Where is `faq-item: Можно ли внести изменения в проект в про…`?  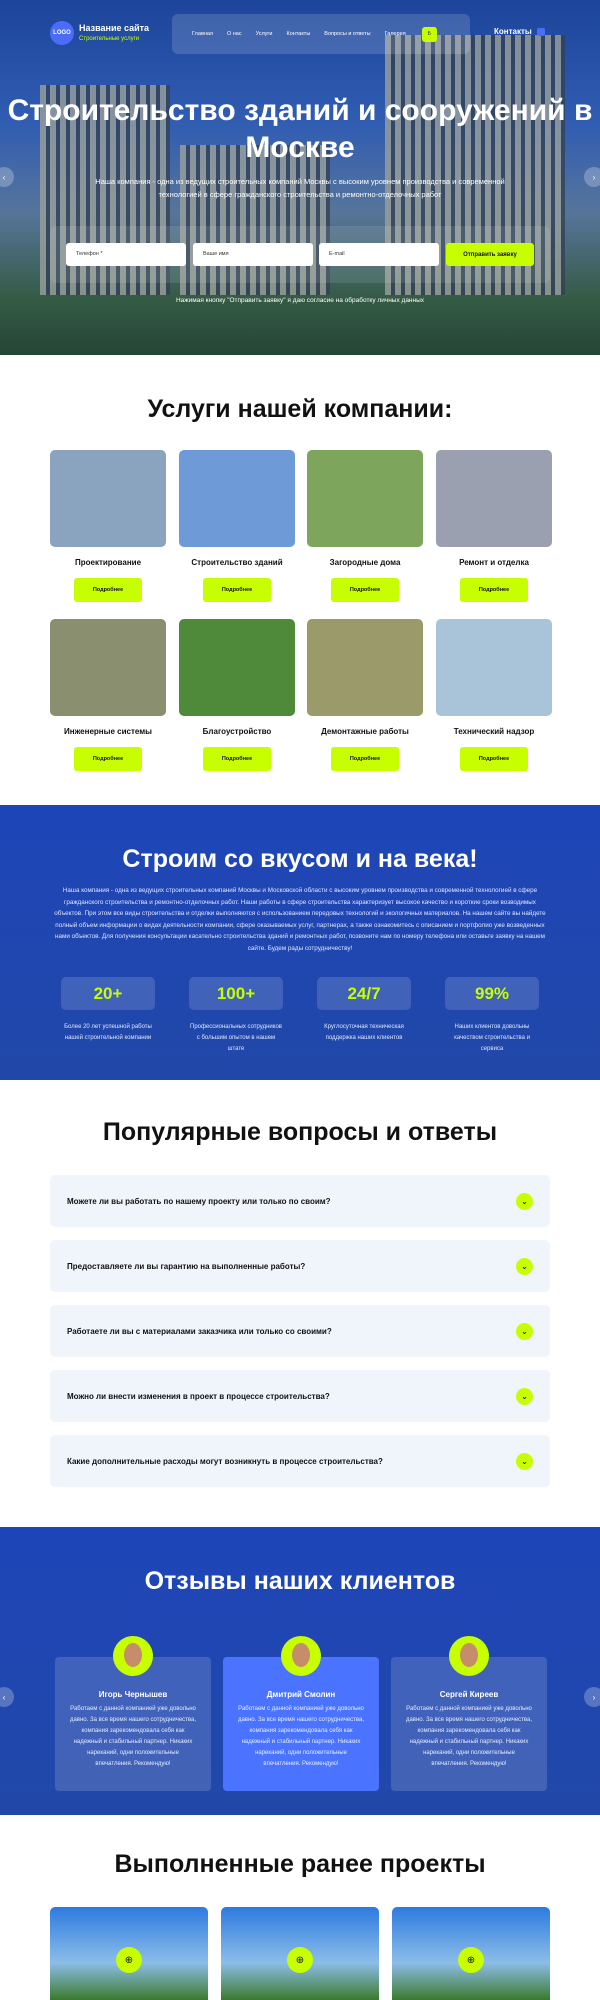
faq-item: Можно ли внести изменения в проект в про… is located at coordinates (300, 1396).